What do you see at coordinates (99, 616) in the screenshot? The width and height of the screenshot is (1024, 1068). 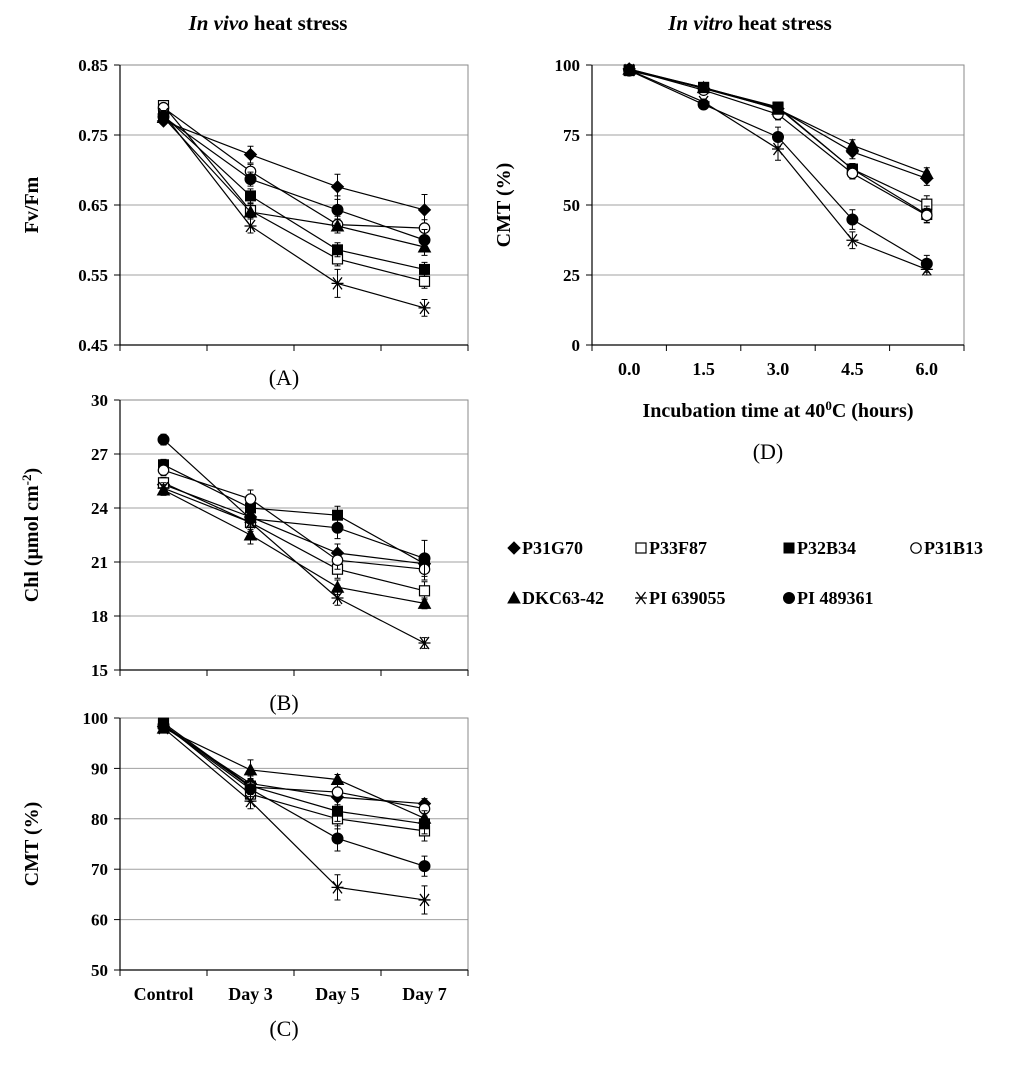 I see `y-tick-label: 18` at bounding box center [99, 616].